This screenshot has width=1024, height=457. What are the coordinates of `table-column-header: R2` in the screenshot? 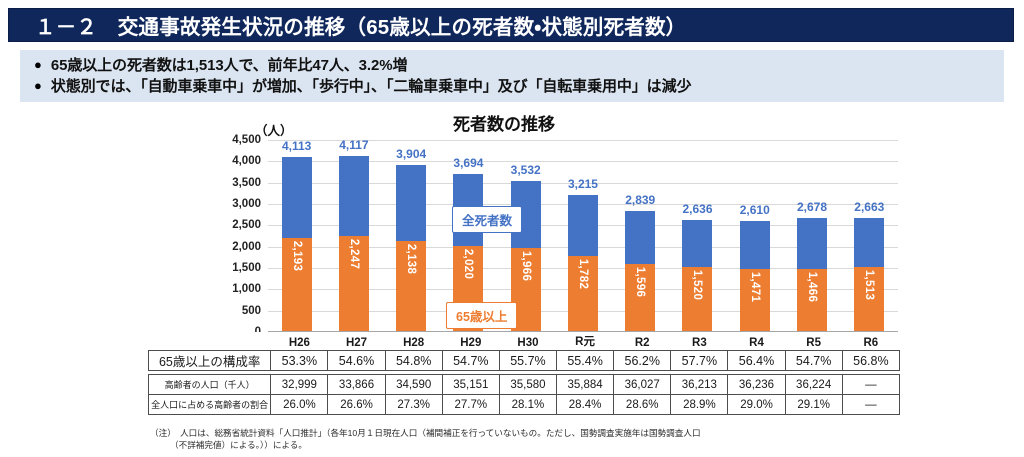 It's located at (642, 341).